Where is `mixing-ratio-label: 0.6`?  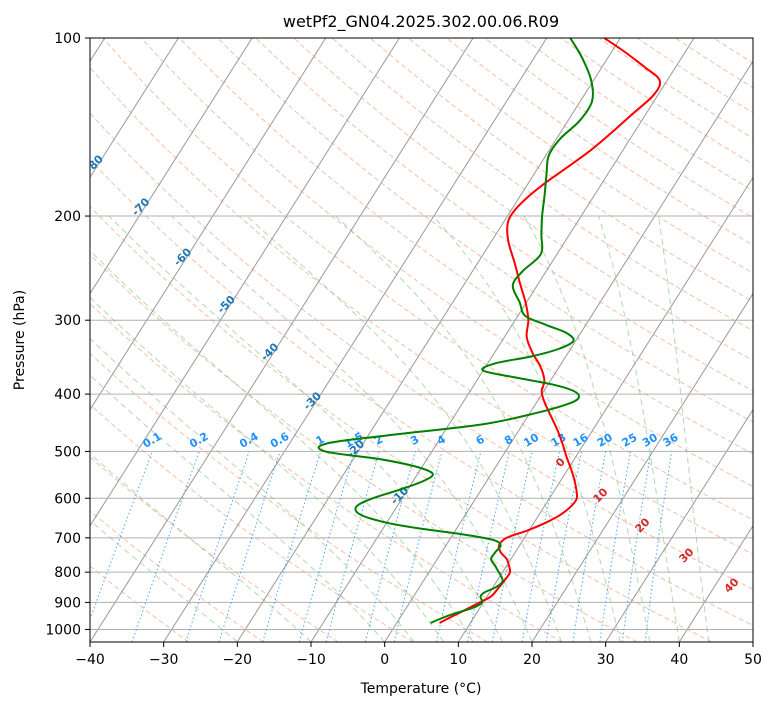 mixing-ratio-label: 0.6 is located at coordinates (280, 440).